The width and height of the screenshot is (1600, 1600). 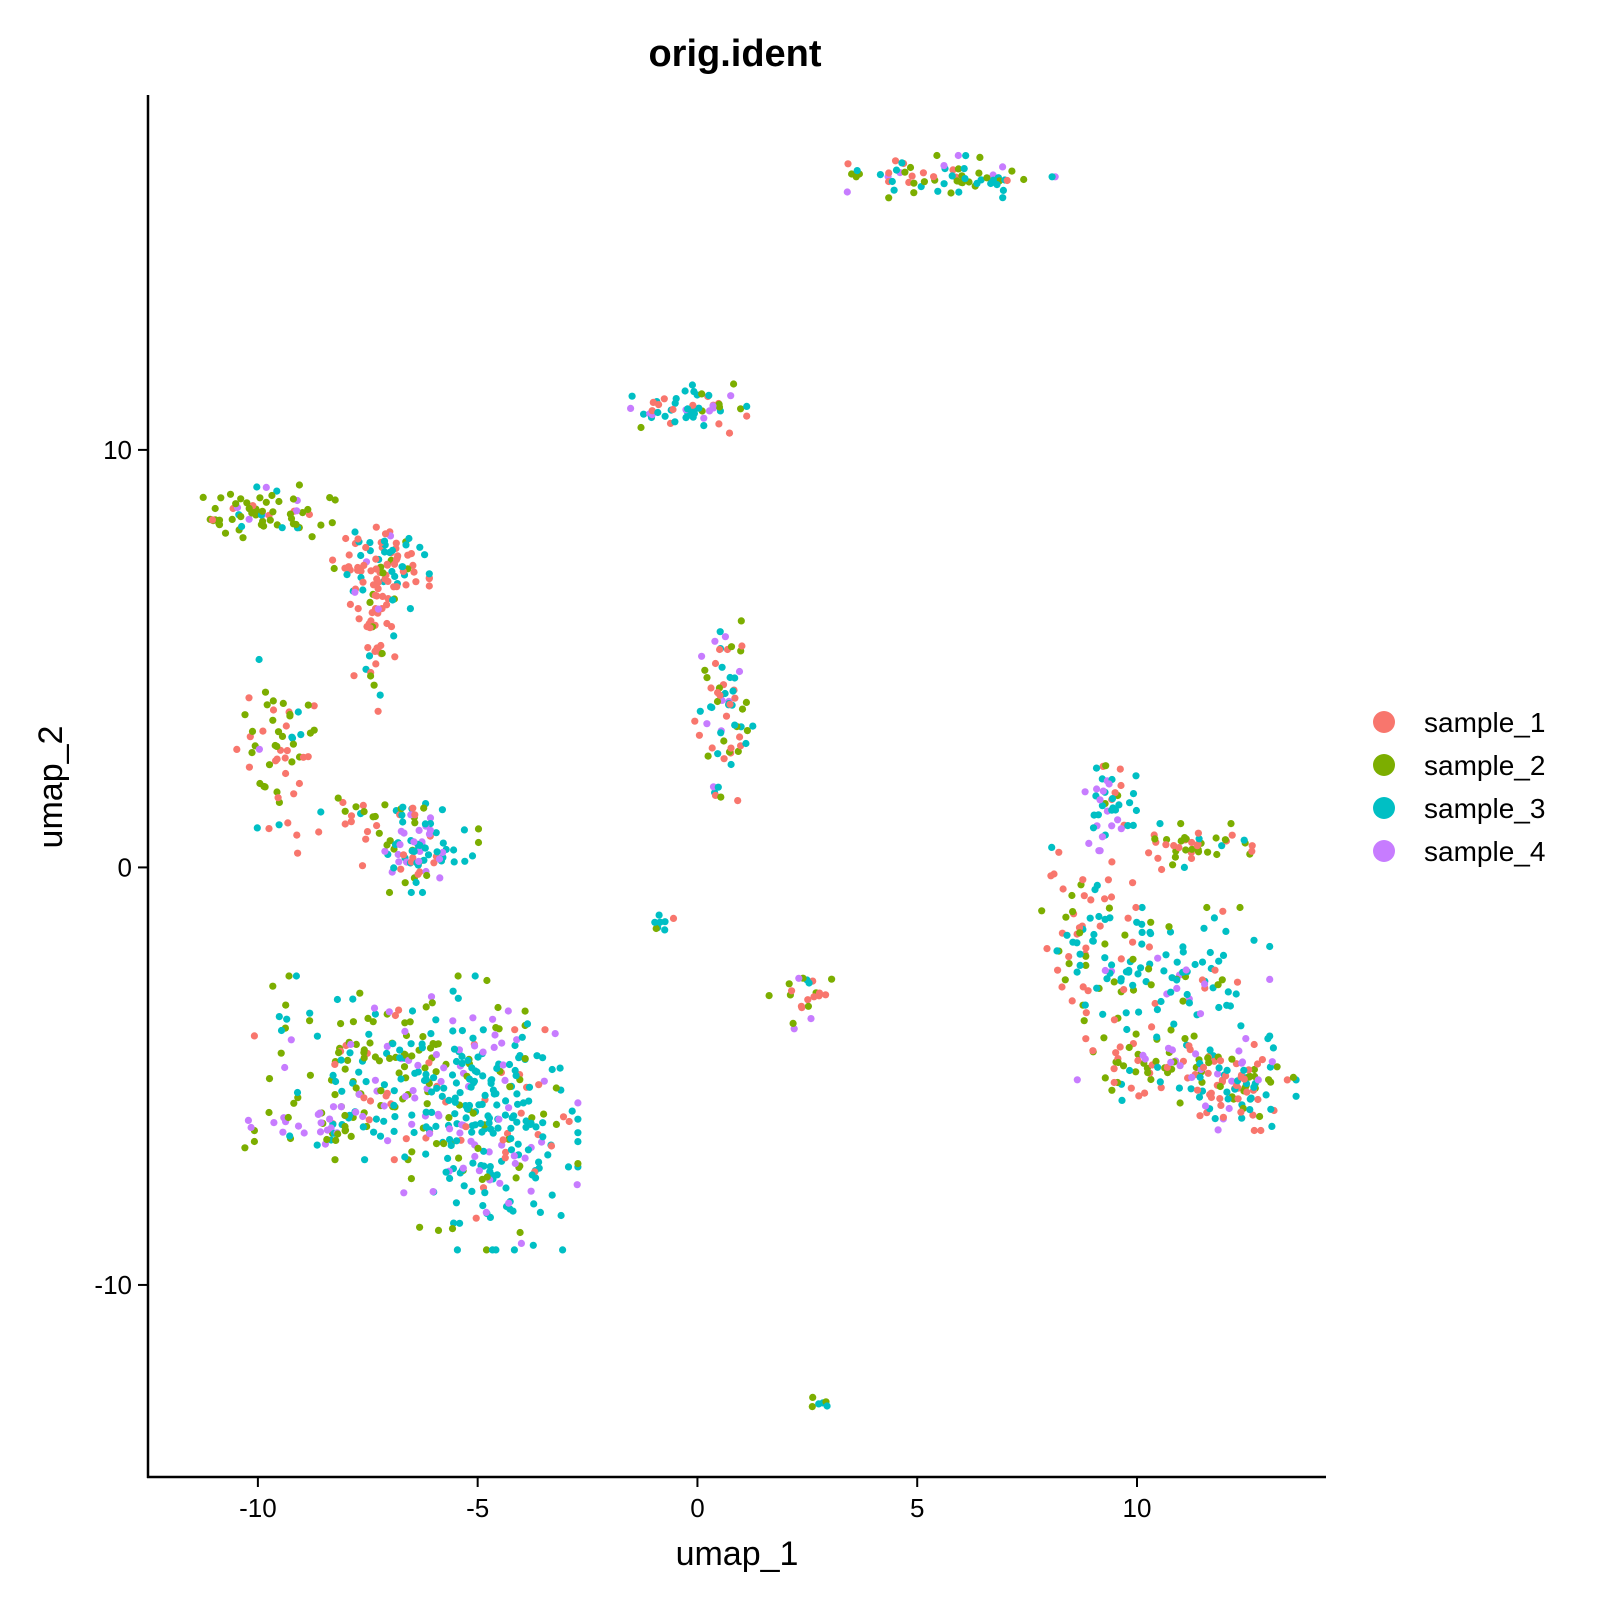 I want to click on x-tick-label: 10, so click(x=1137, y=1508).